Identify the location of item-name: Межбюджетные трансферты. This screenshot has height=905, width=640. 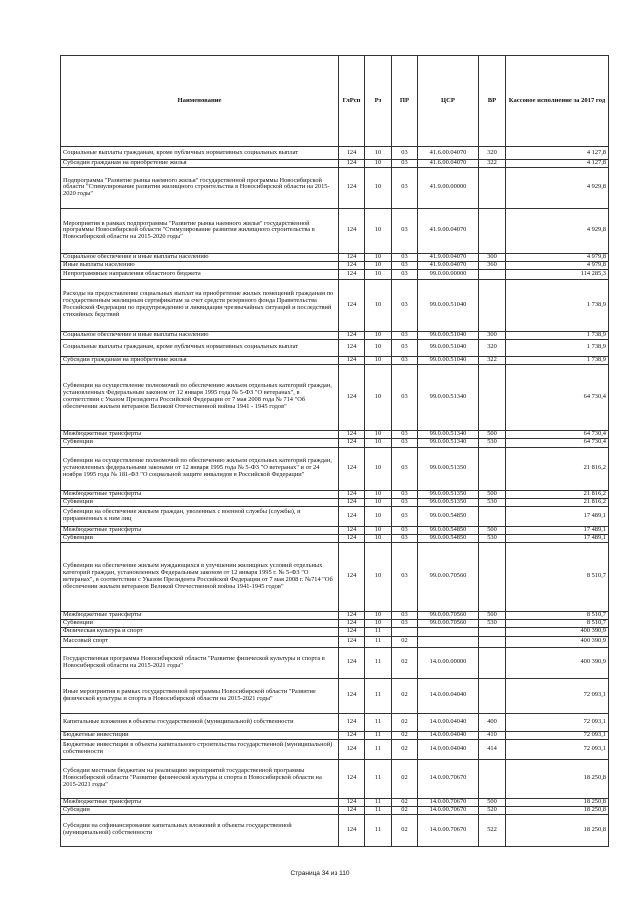
(199, 802).